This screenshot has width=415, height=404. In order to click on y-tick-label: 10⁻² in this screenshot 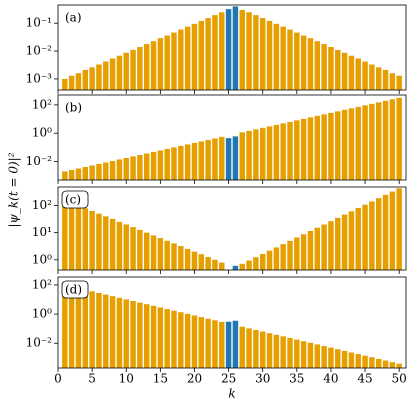, I will do `click(39, 343)`.